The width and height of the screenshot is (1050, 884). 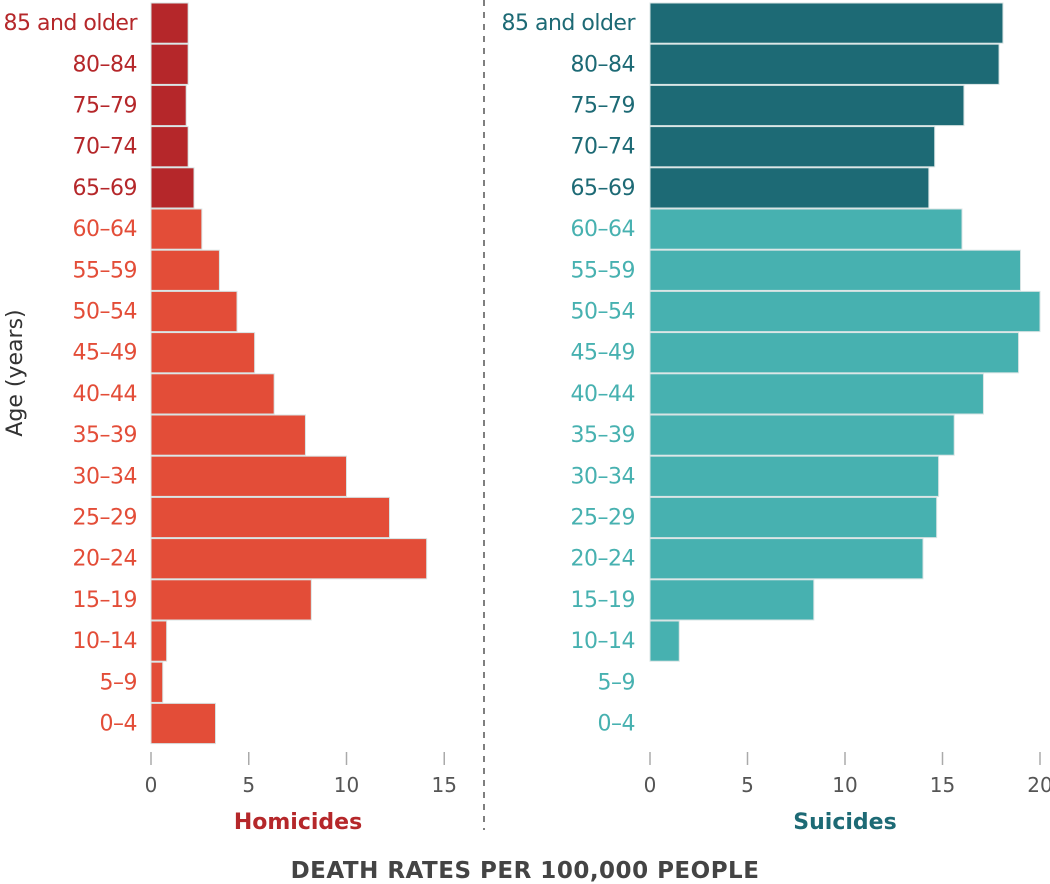 What do you see at coordinates (569, 23) in the screenshot?
I see `suicides-category-label: 85 and older` at bounding box center [569, 23].